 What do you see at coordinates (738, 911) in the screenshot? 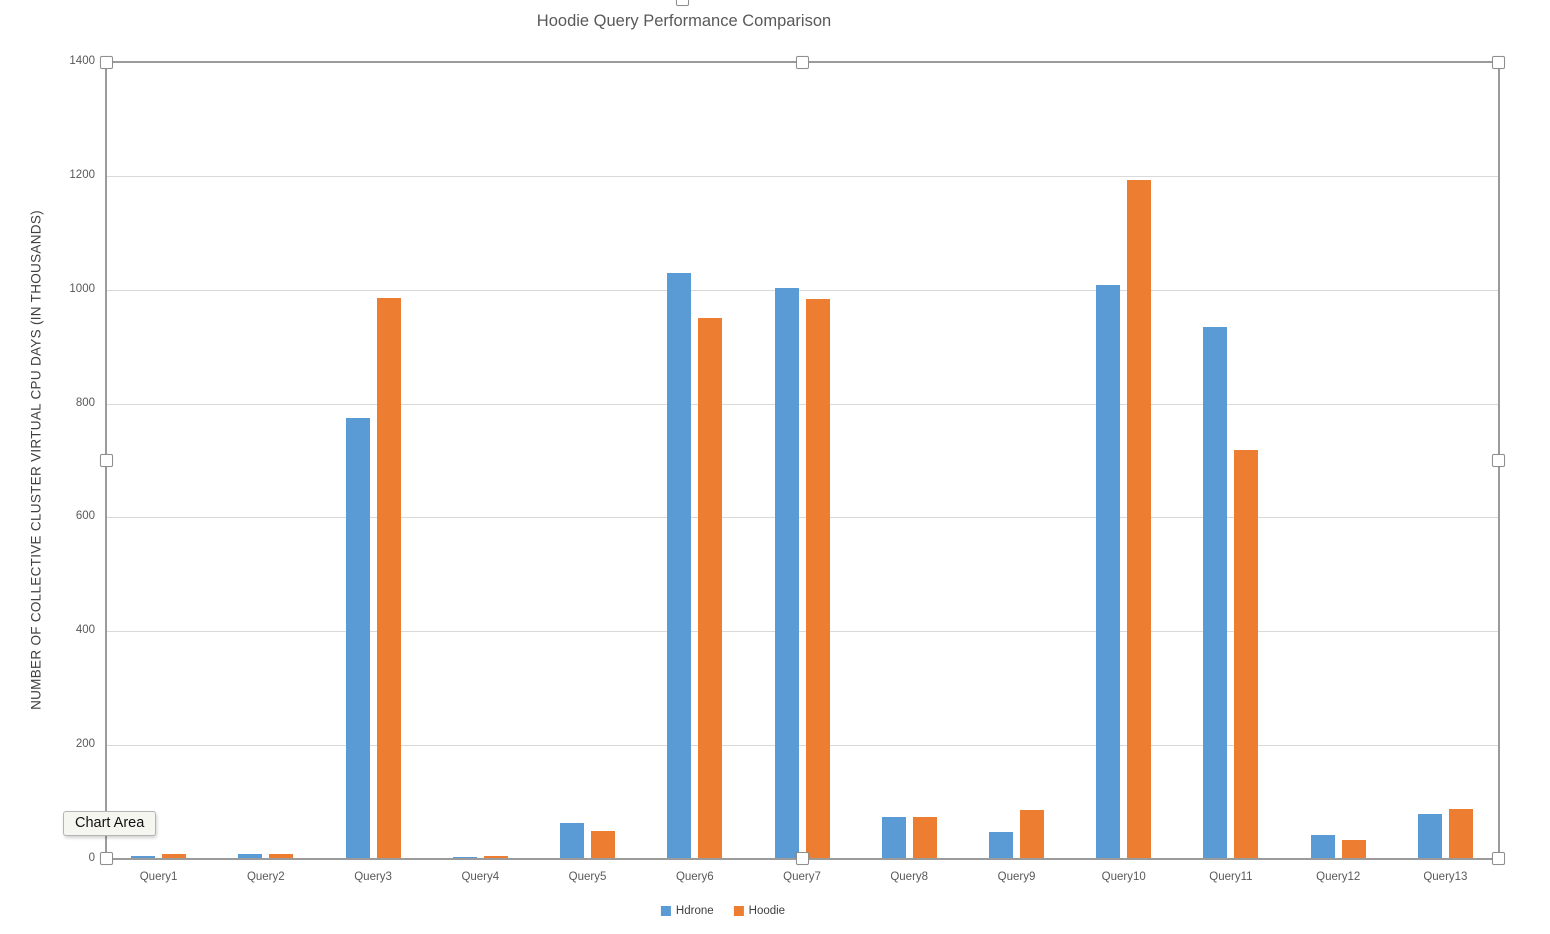
I see `legend-swatch-hoodie` at bounding box center [738, 911].